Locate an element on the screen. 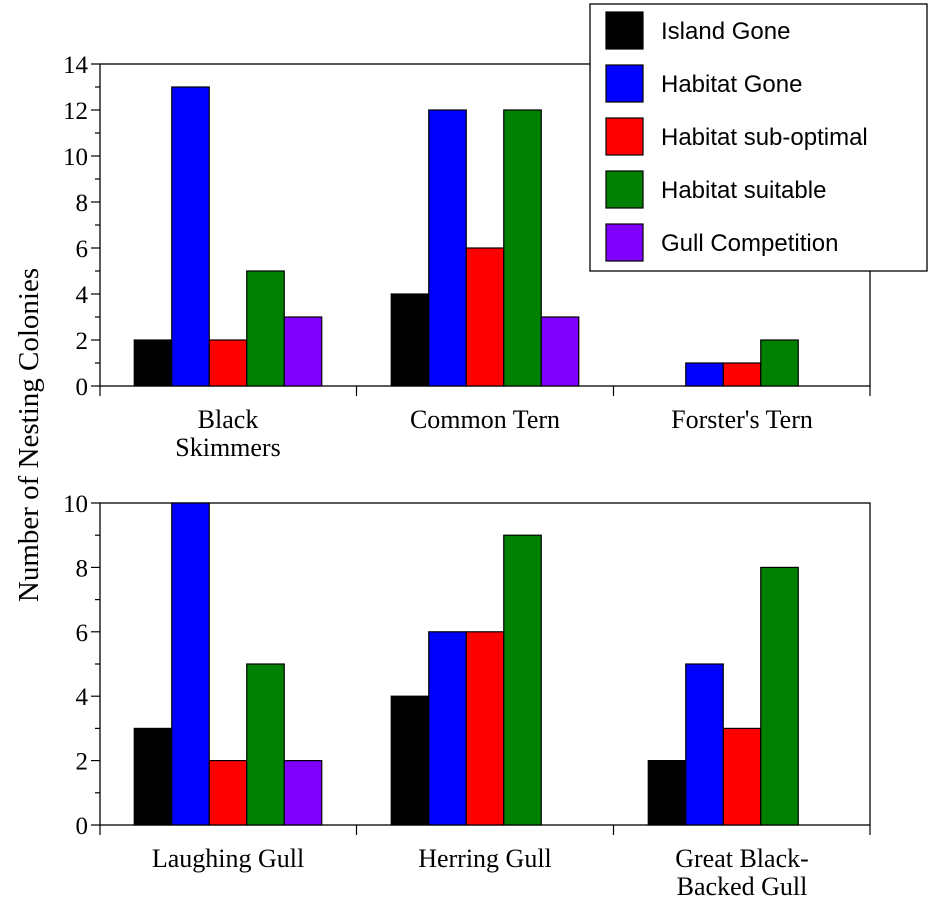 This screenshot has height=915, width=932. x-category-label: Backed Gull is located at coordinates (742, 886).